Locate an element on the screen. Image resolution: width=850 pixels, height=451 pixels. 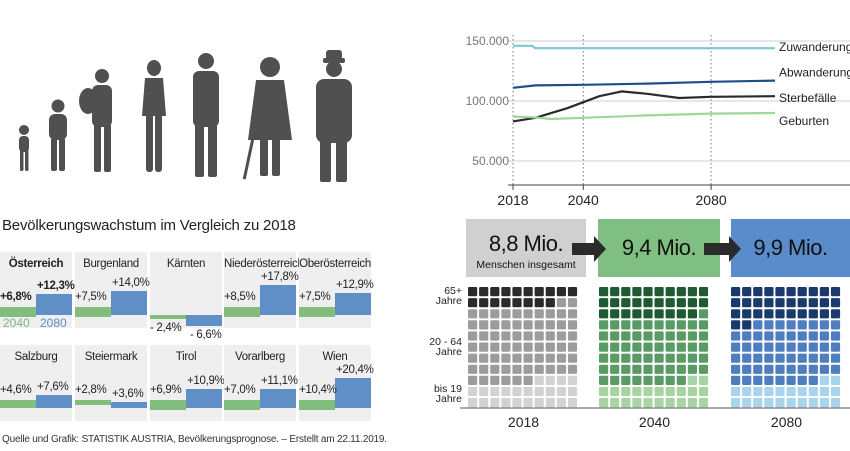
region-name: Steiermark is located at coordinates (111, 357).